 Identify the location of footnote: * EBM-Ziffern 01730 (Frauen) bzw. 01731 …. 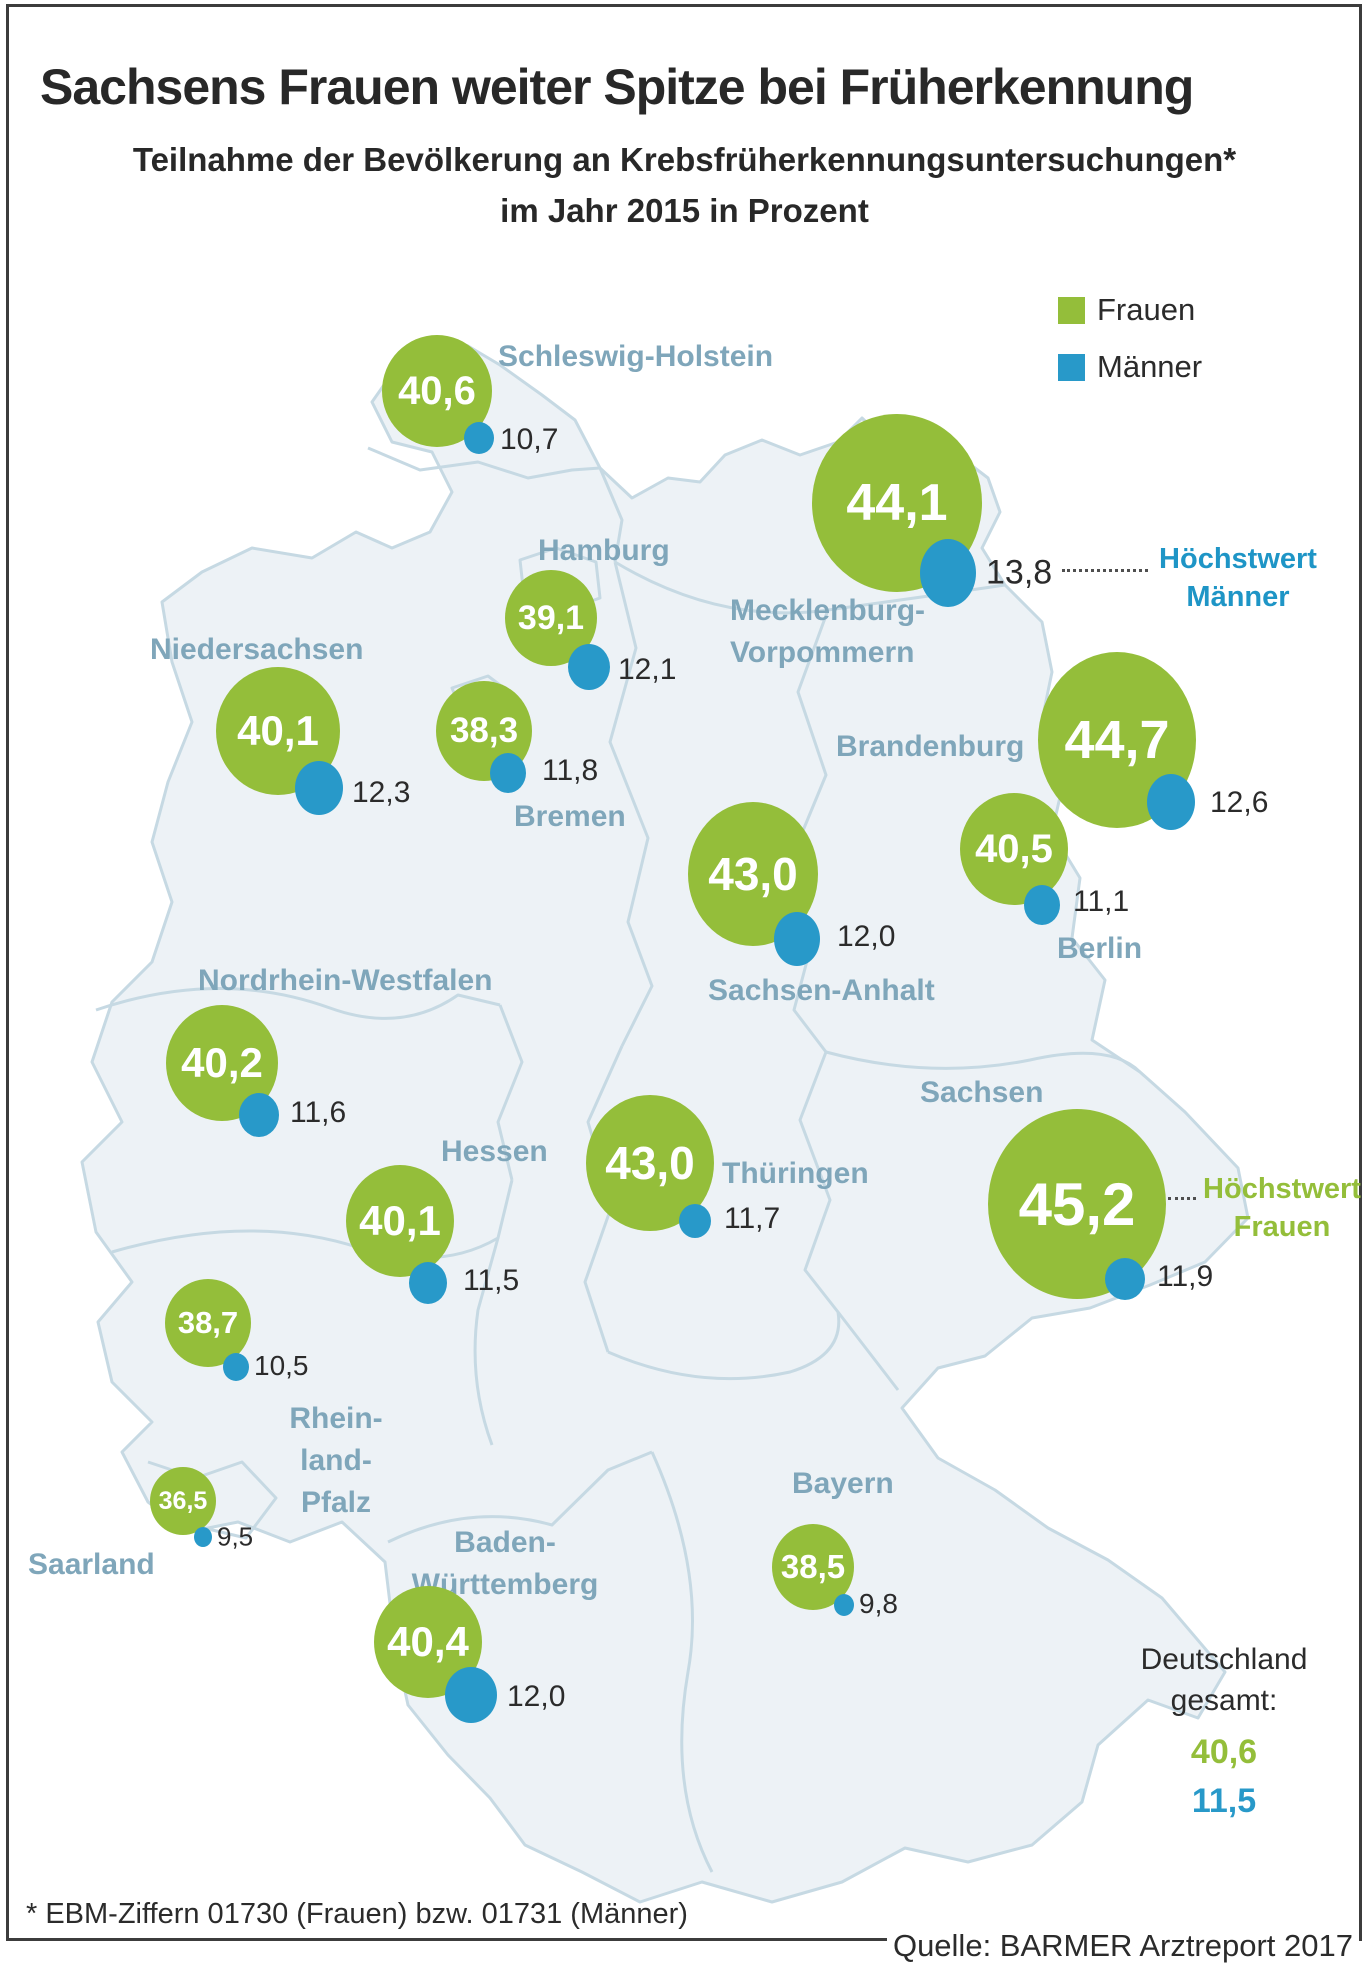
(357, 1914).